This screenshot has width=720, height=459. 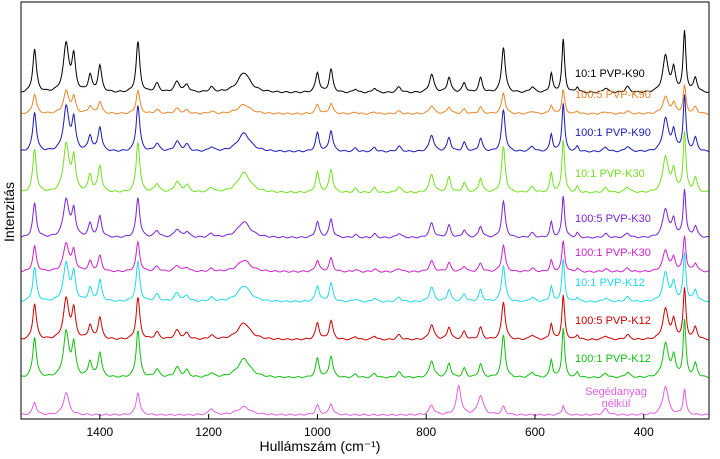 What do you see at coordinates (616, 404) in the screenshot?
I see `series-label: nélkül` at bounding box center [616, 404].